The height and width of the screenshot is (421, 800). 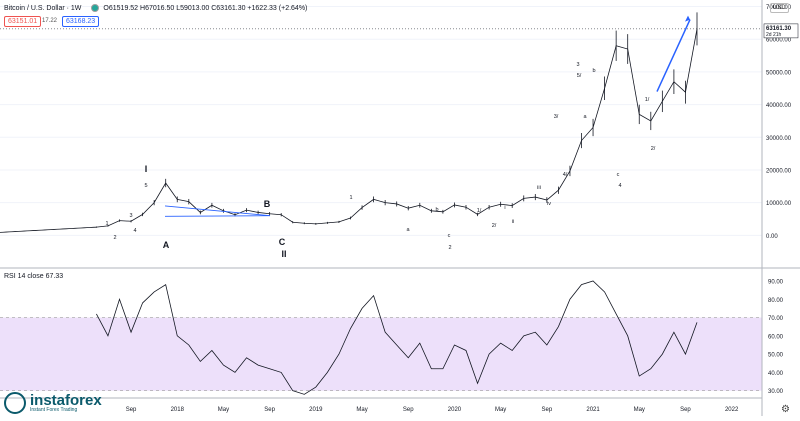 I want to click on wave-label: C, so click(x=282, y=242).